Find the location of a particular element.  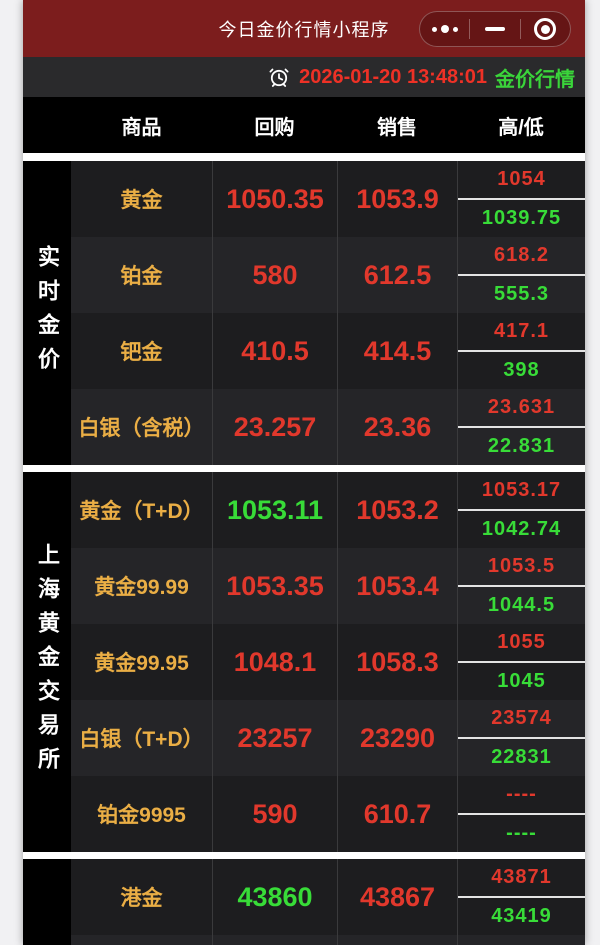

quote-timestamp: 2026-01-20 13:48:01 is located at coordinates (393, 76).